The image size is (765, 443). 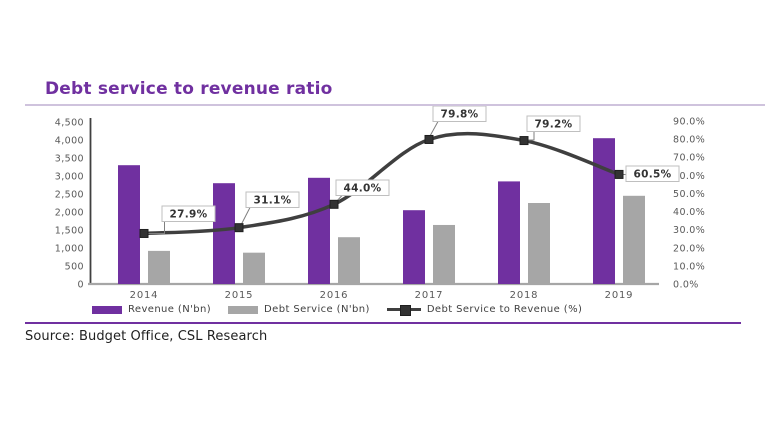 I want to click on ratio-line, so click(x=381, y=183).